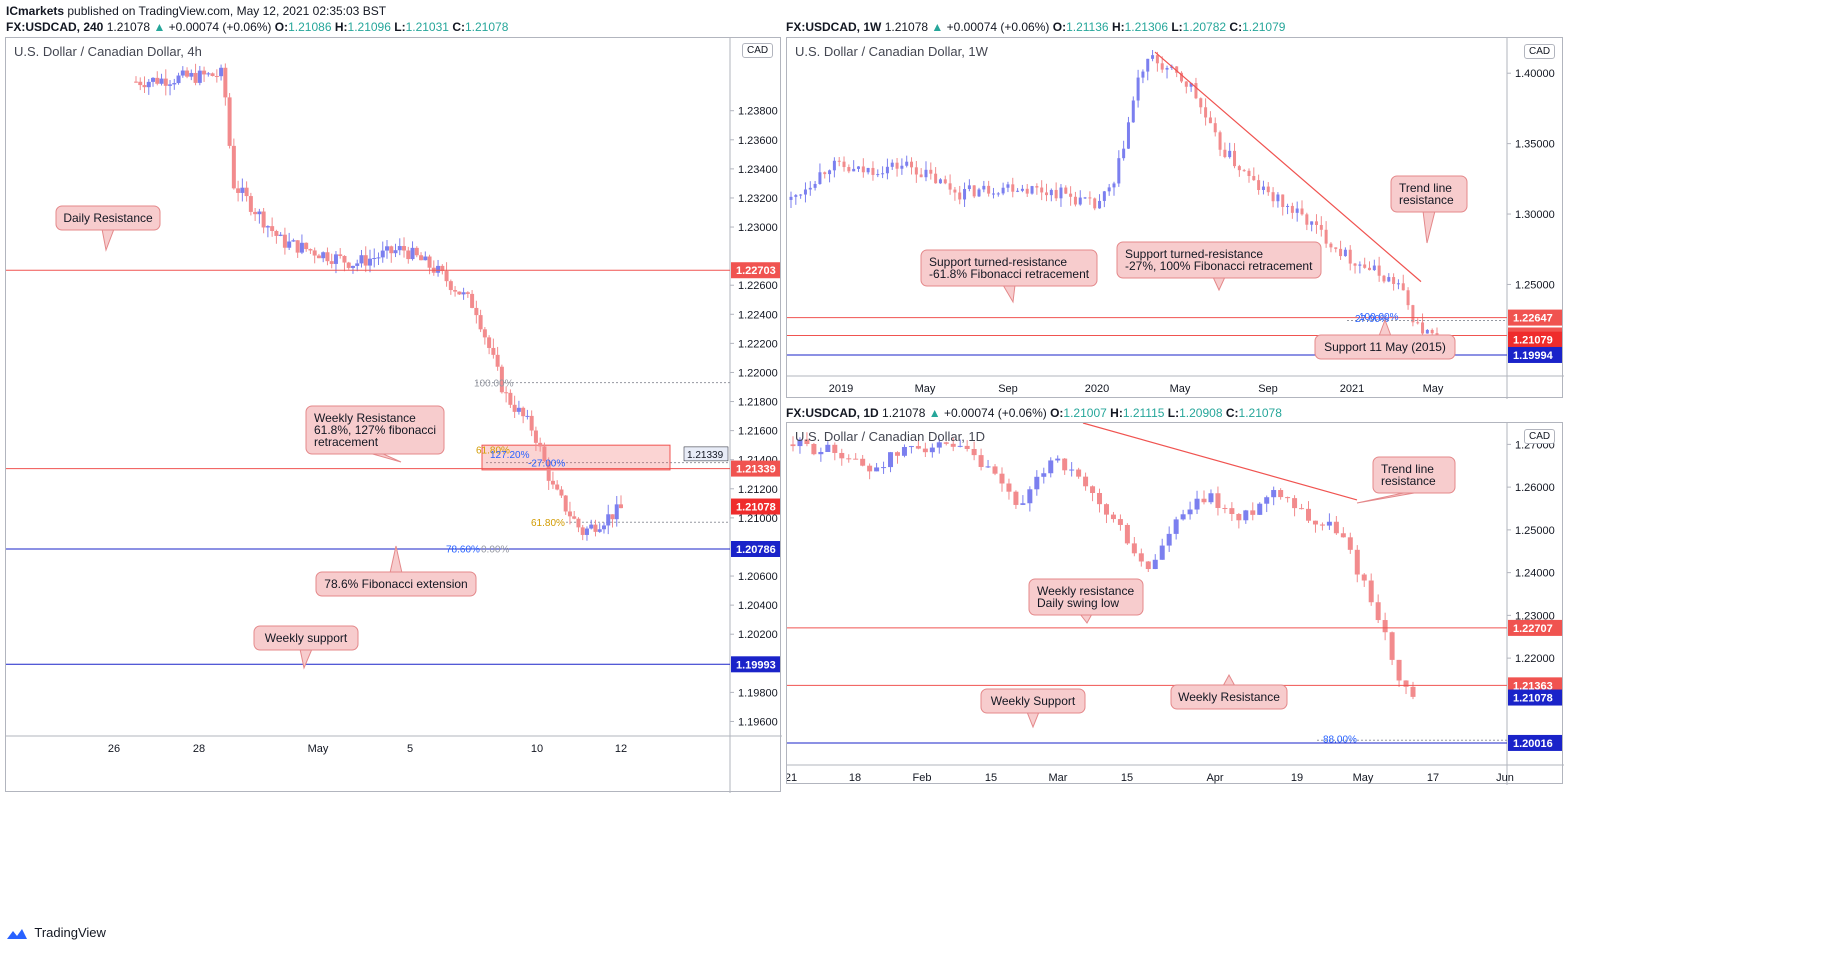 The width and height of the screenshot is (1833, 953). Describe the element at coordinates (1086, 597) in the screenshot. I see `callout-box` at that location.